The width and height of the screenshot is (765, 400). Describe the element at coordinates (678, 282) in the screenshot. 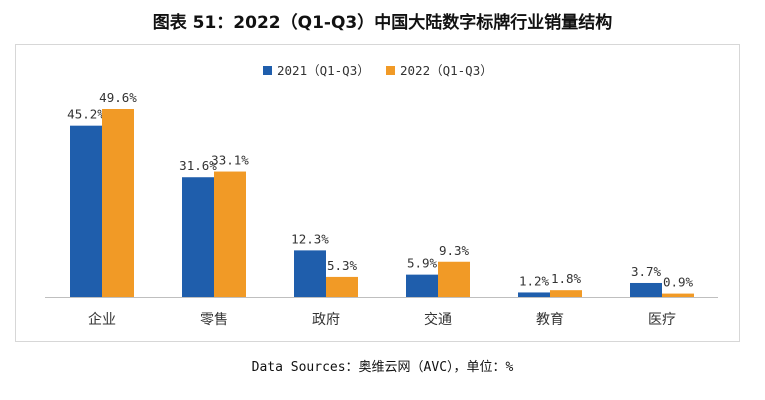

I see `data-label-2022-5: 0.9%` at that location.